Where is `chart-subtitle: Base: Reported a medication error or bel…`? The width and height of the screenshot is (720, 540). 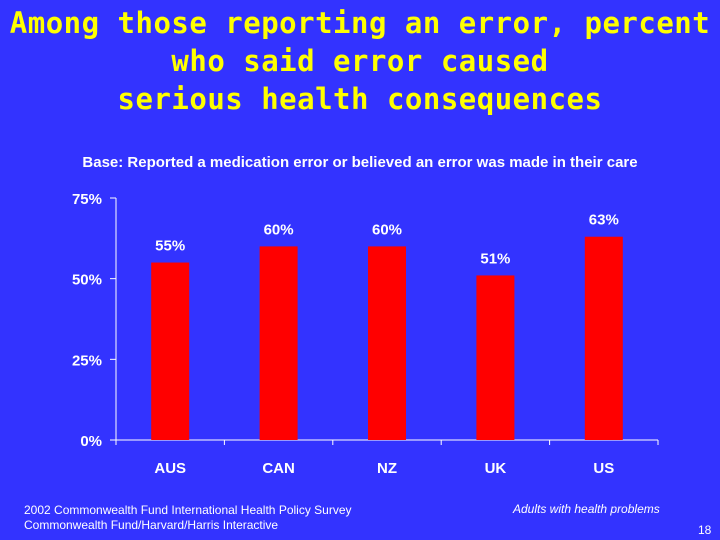
chart-subtitle: Base: Reported a medication error or bel… is located at coordinates (360, 162).